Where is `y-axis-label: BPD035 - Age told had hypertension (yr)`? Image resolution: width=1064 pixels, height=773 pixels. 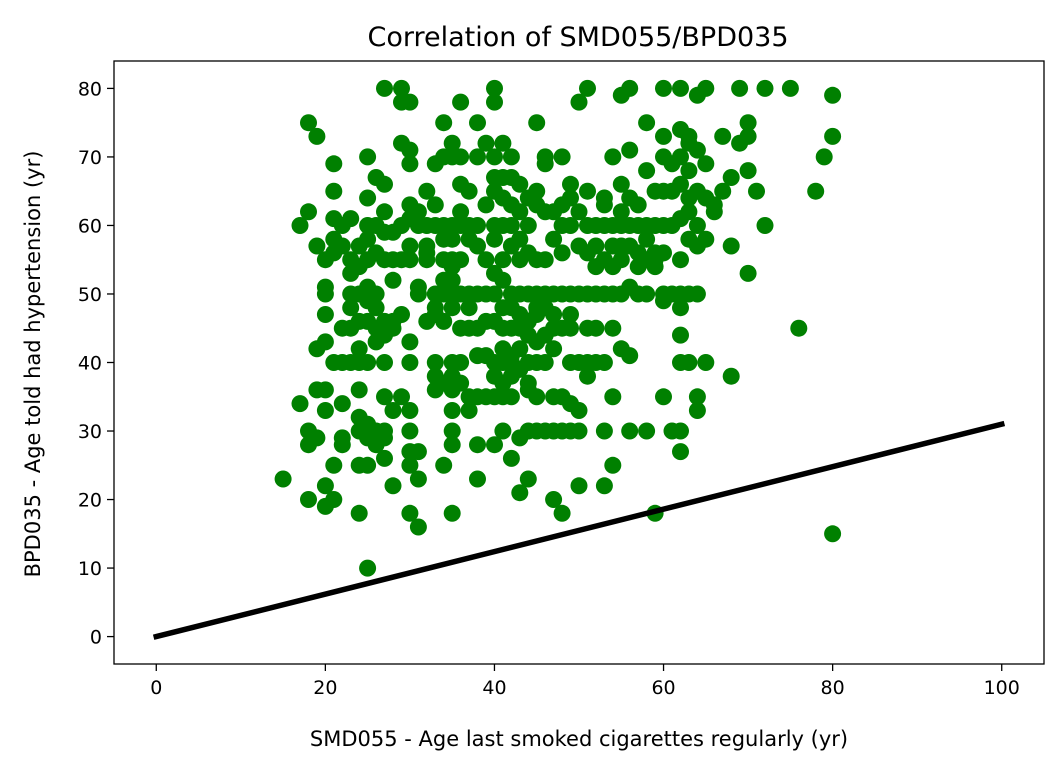 y-axis-label: BPD035 - Age told had hypertension (yr) is located at coordinates (33, 364).